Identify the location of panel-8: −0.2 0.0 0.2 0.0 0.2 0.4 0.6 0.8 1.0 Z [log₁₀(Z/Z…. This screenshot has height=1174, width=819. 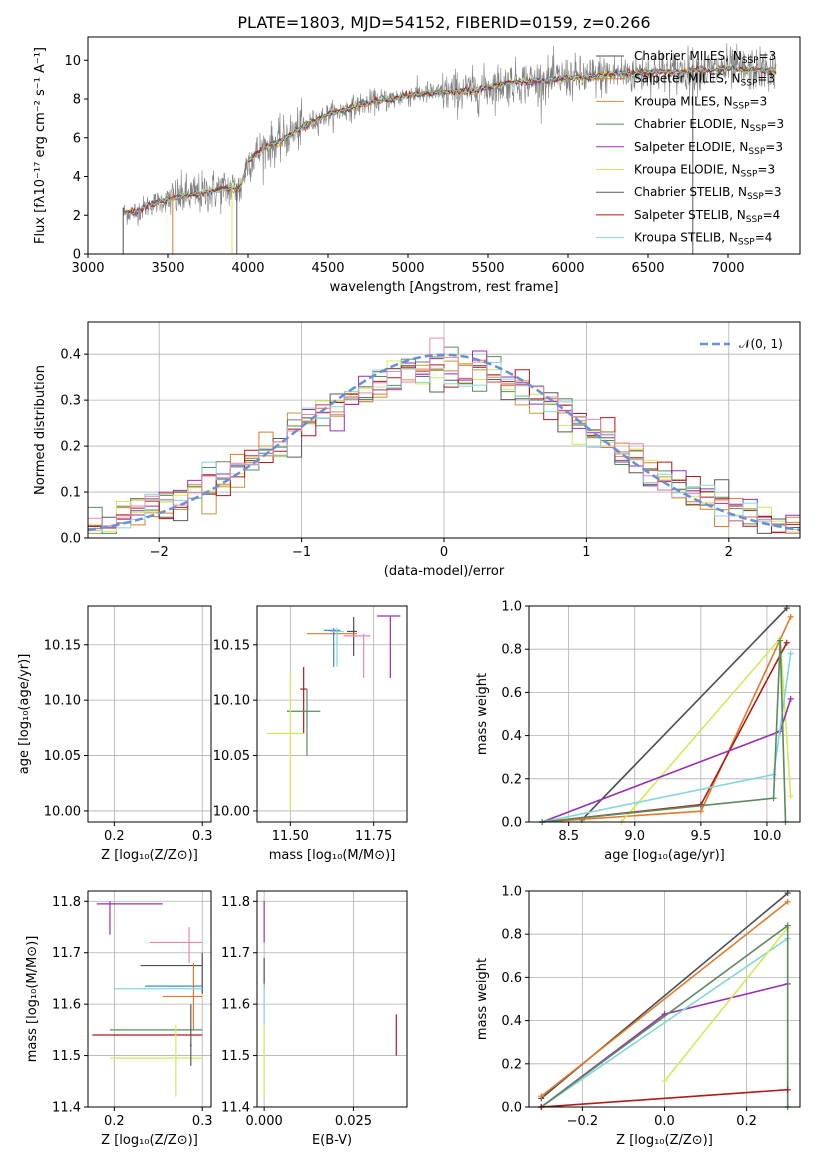
(638, 1016).